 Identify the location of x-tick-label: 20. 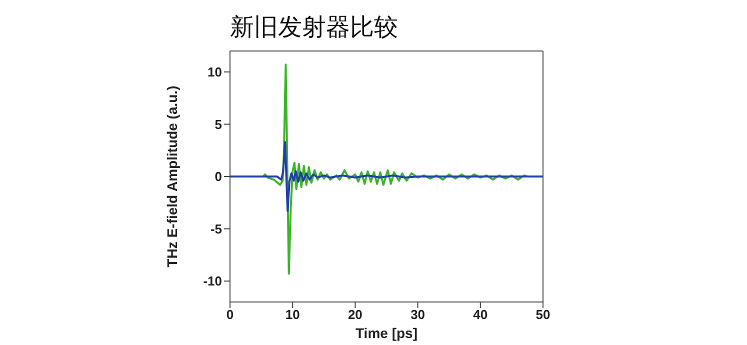
(355, 314).